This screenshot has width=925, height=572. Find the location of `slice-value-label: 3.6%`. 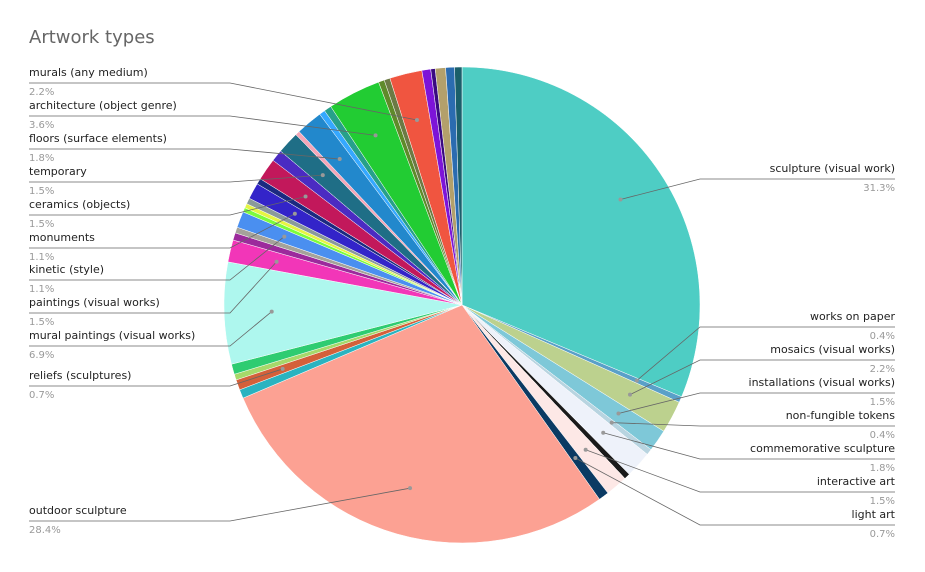

slice-value-label: 3.6% is located at coordinates (41, 125).